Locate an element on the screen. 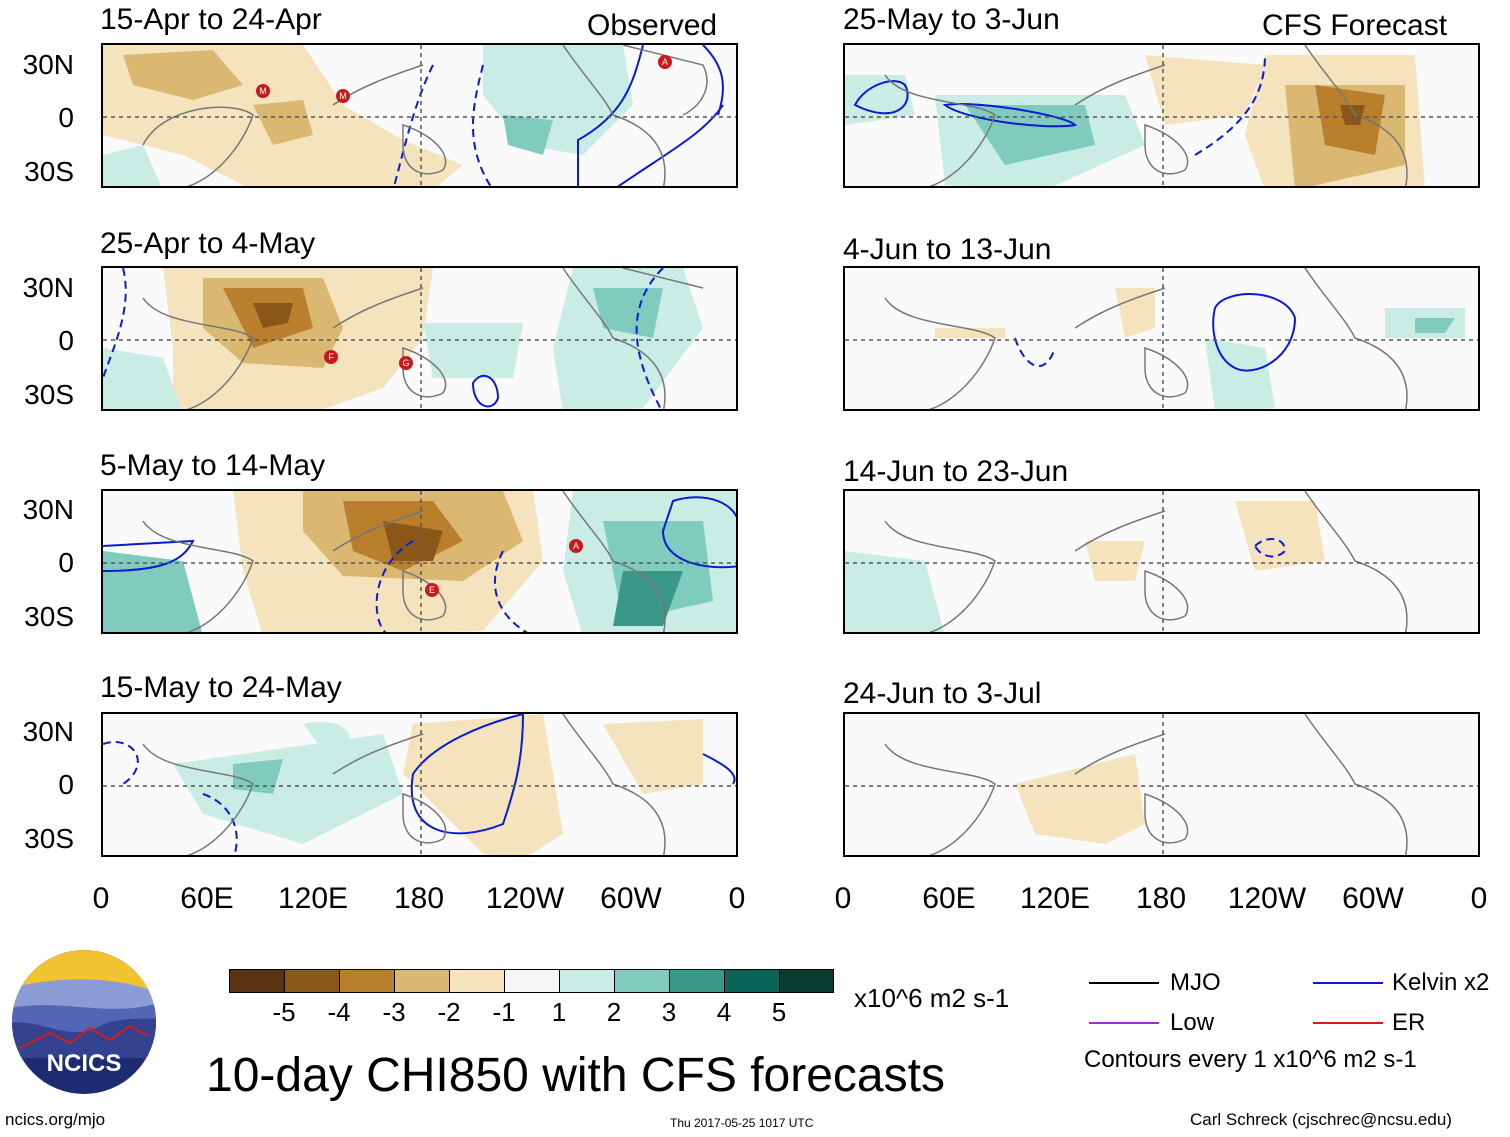  legend-label-kelvin: Kelvin x2 is located at coordinates (1441, 982).